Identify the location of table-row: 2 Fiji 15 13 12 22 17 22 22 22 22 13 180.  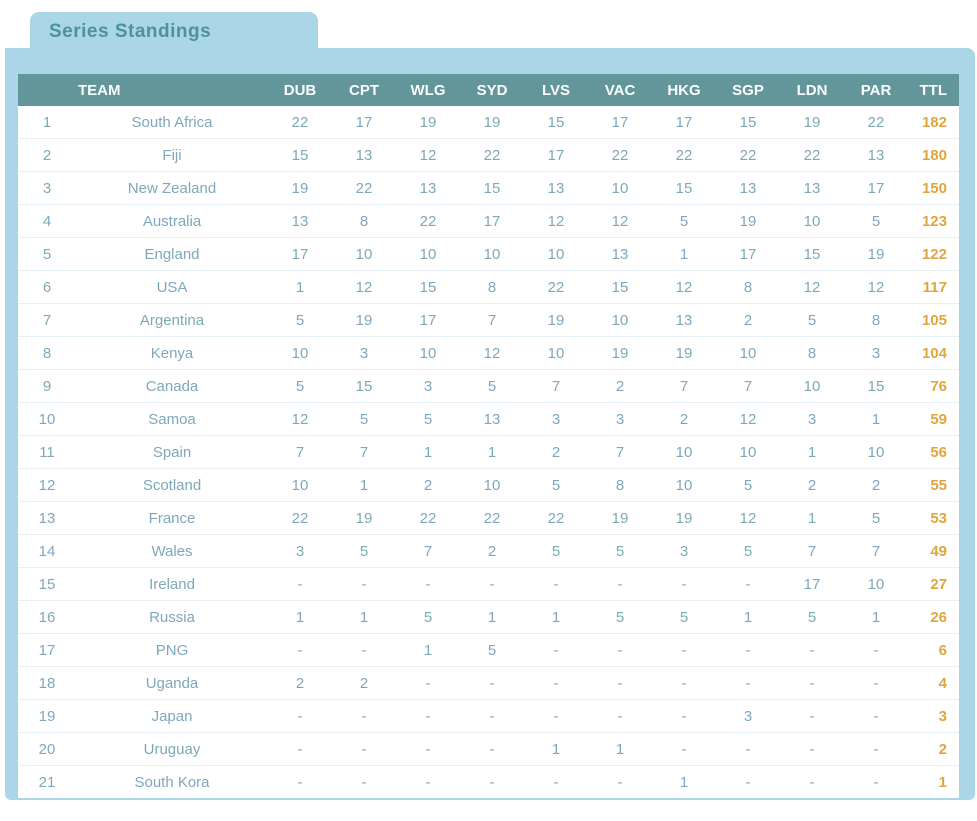
(488, 155).